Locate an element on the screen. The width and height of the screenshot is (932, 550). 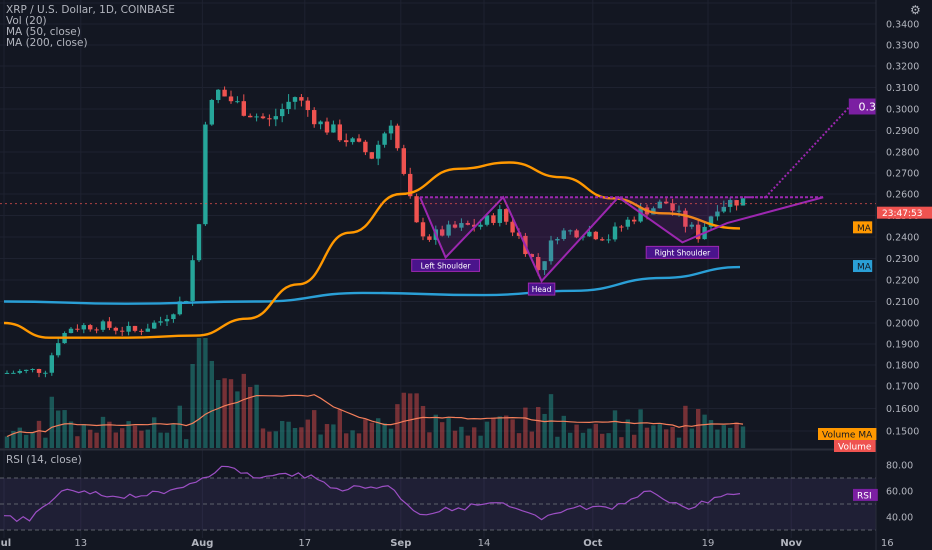
ma50-tag-box is located at coordinates (863, 227).